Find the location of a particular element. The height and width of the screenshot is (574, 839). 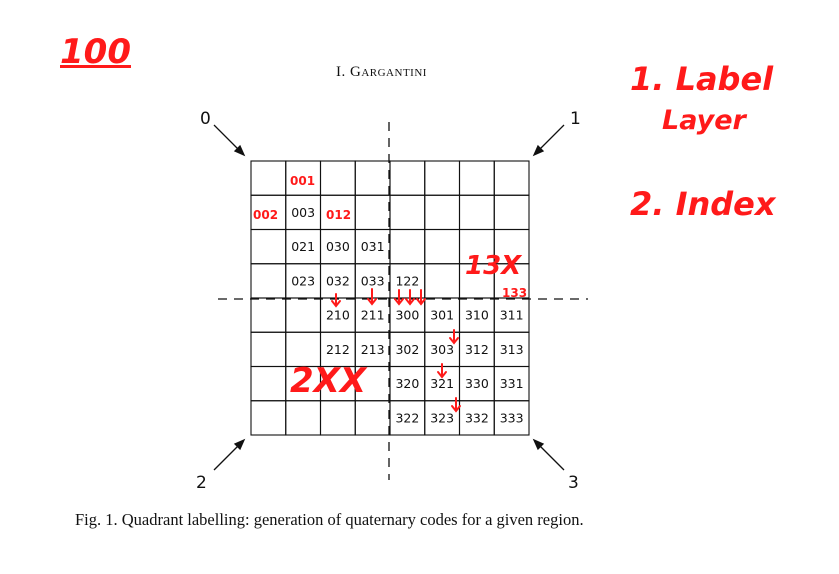

cell-code-031: 031 is located at coordinates (373, 246).